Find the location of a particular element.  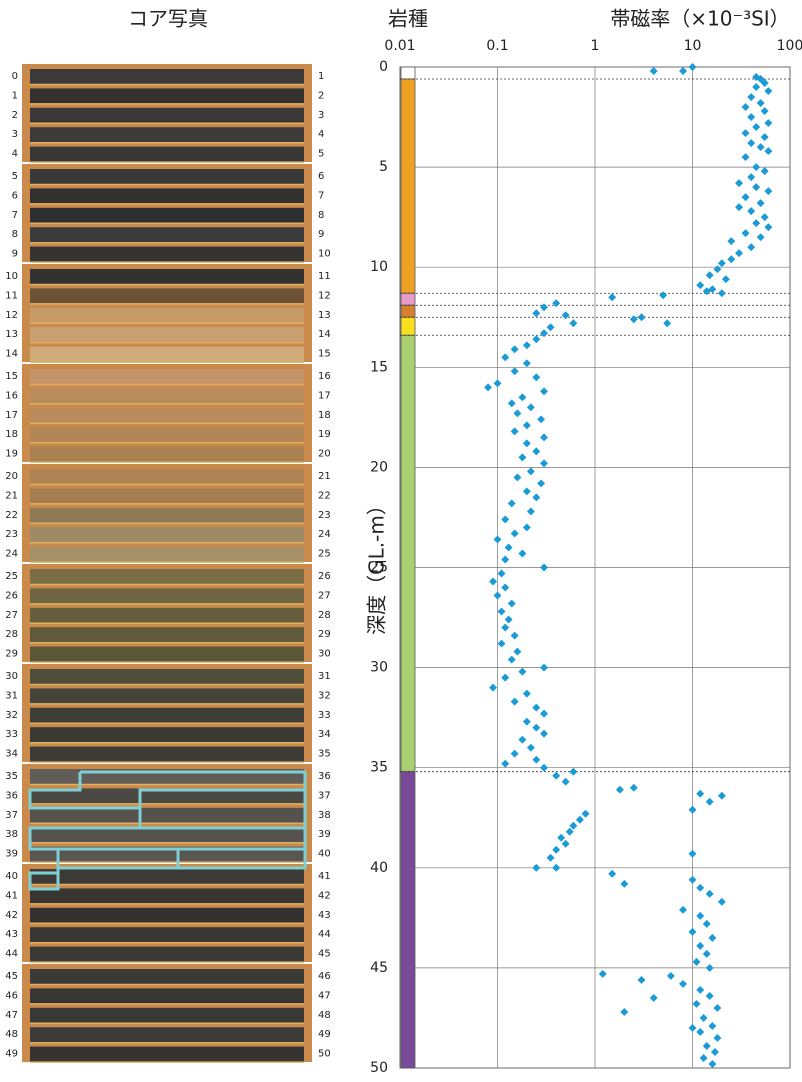

core-left-label: 2 is located at coordinates (15, 115).